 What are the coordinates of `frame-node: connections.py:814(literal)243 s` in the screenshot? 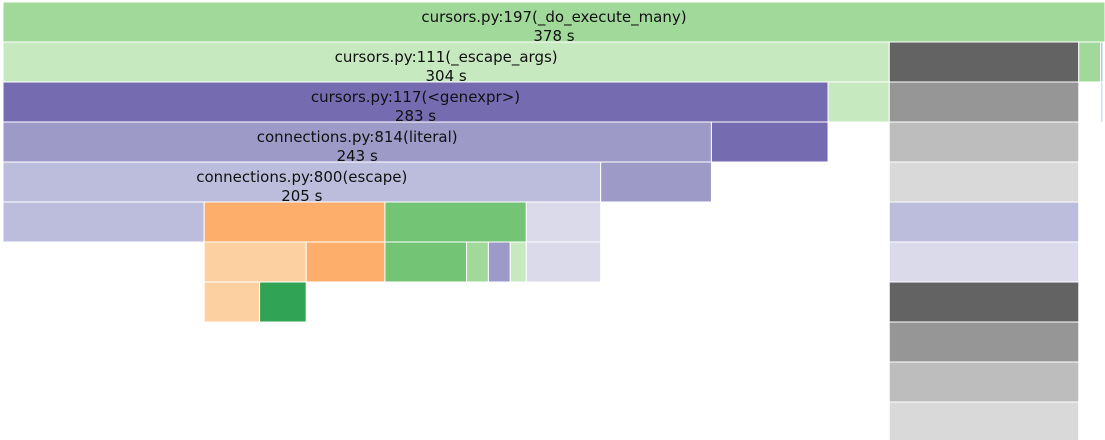 It's located at (357, 143).